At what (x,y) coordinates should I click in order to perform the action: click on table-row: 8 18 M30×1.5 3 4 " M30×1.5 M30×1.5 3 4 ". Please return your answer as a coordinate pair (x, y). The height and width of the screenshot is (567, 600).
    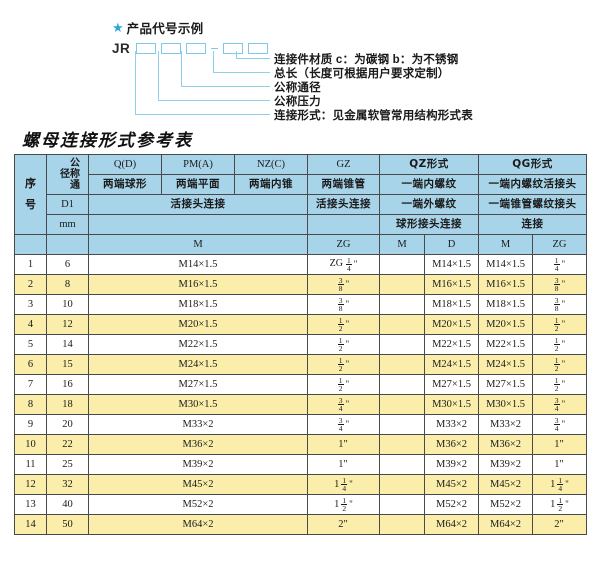
    Looking at the image, I should click on (301, 404).